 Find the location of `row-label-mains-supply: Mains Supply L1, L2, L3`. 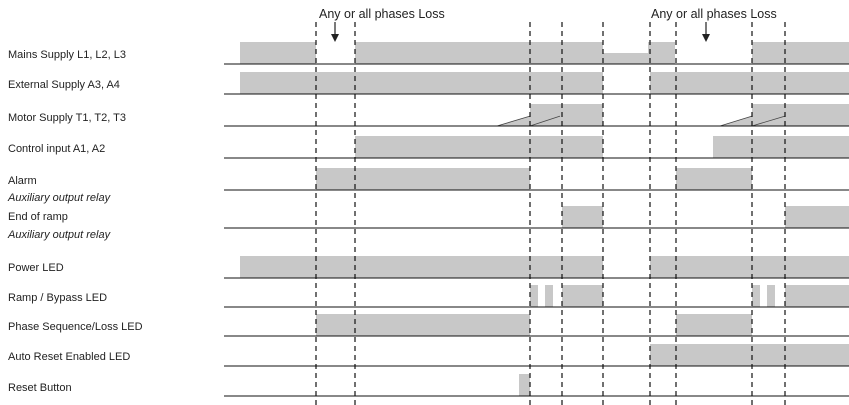

row-label-mains-supply: Mains Supply L1, L2, L3 is located at coordinates (67, 55).